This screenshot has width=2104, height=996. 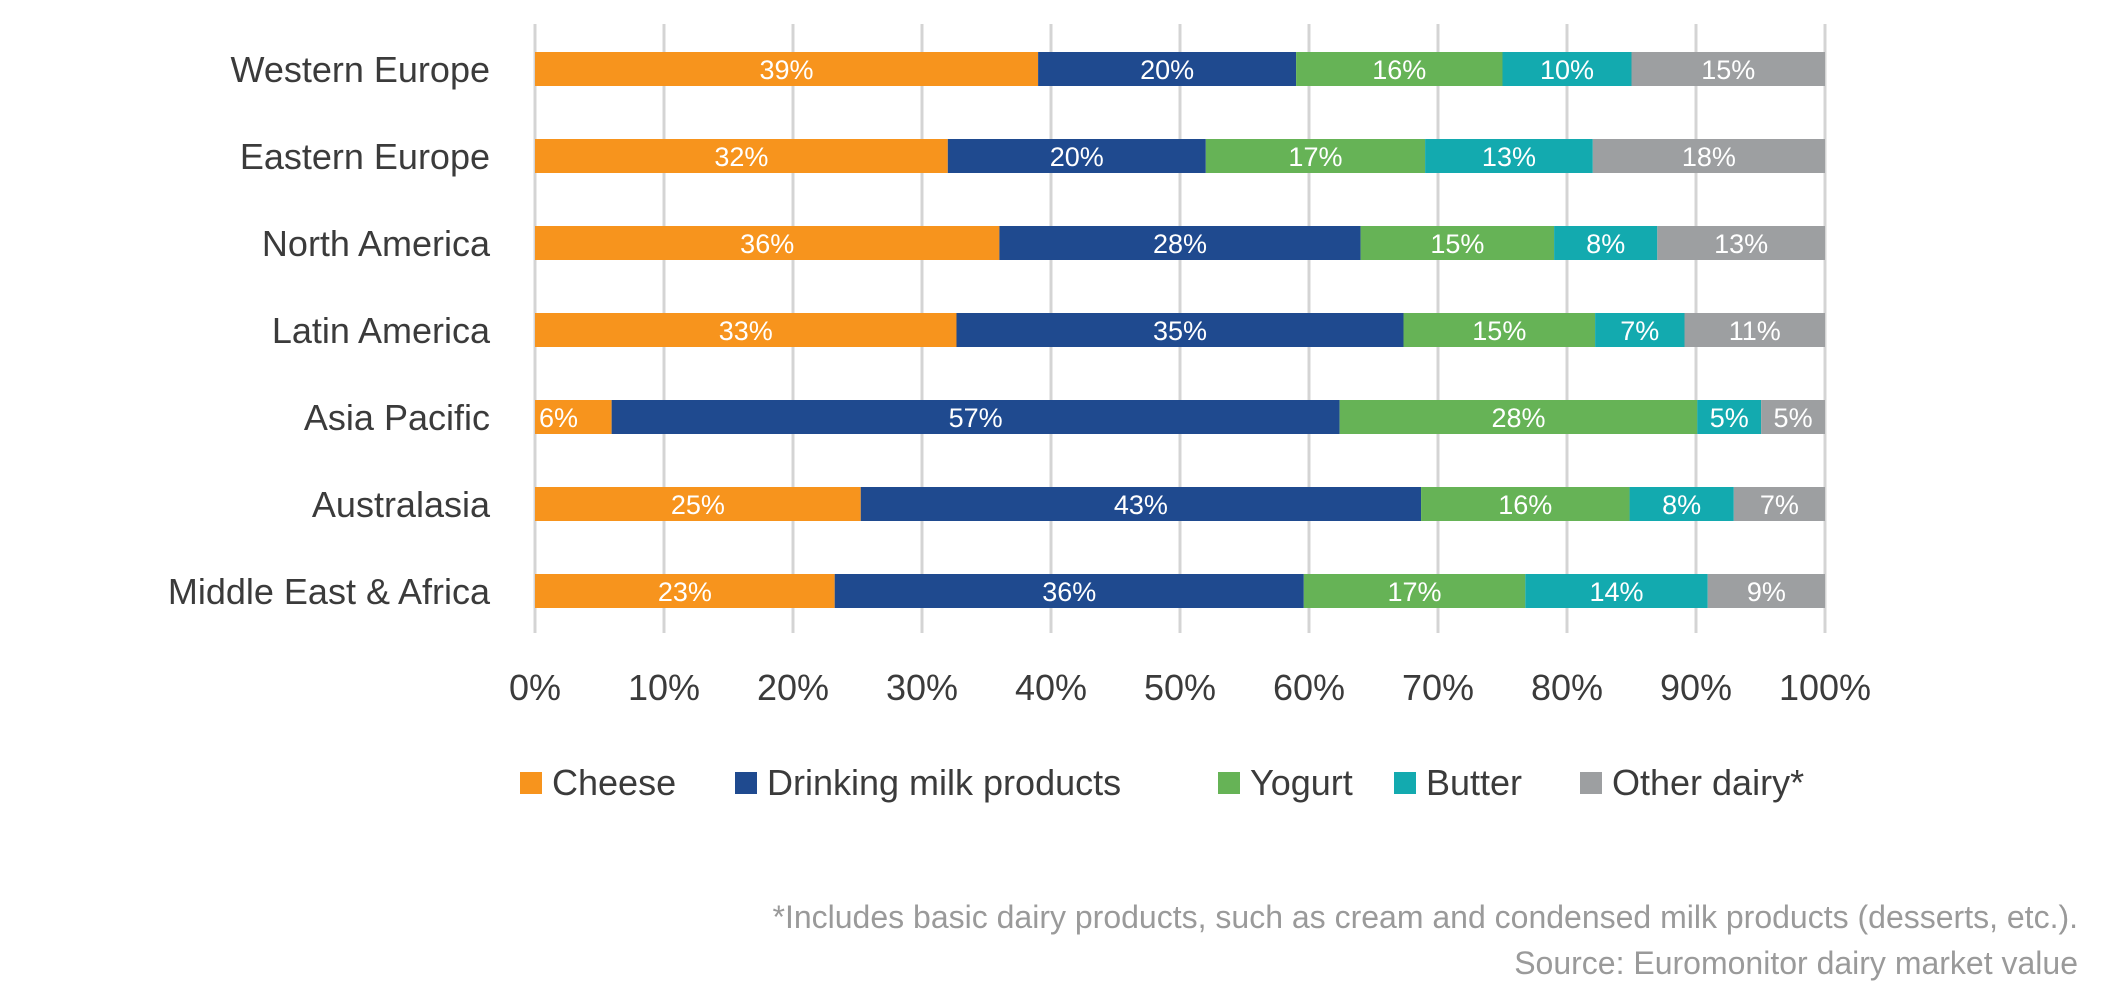 I want to click on bar-value-label: 23%, so click(x=685, y=592).